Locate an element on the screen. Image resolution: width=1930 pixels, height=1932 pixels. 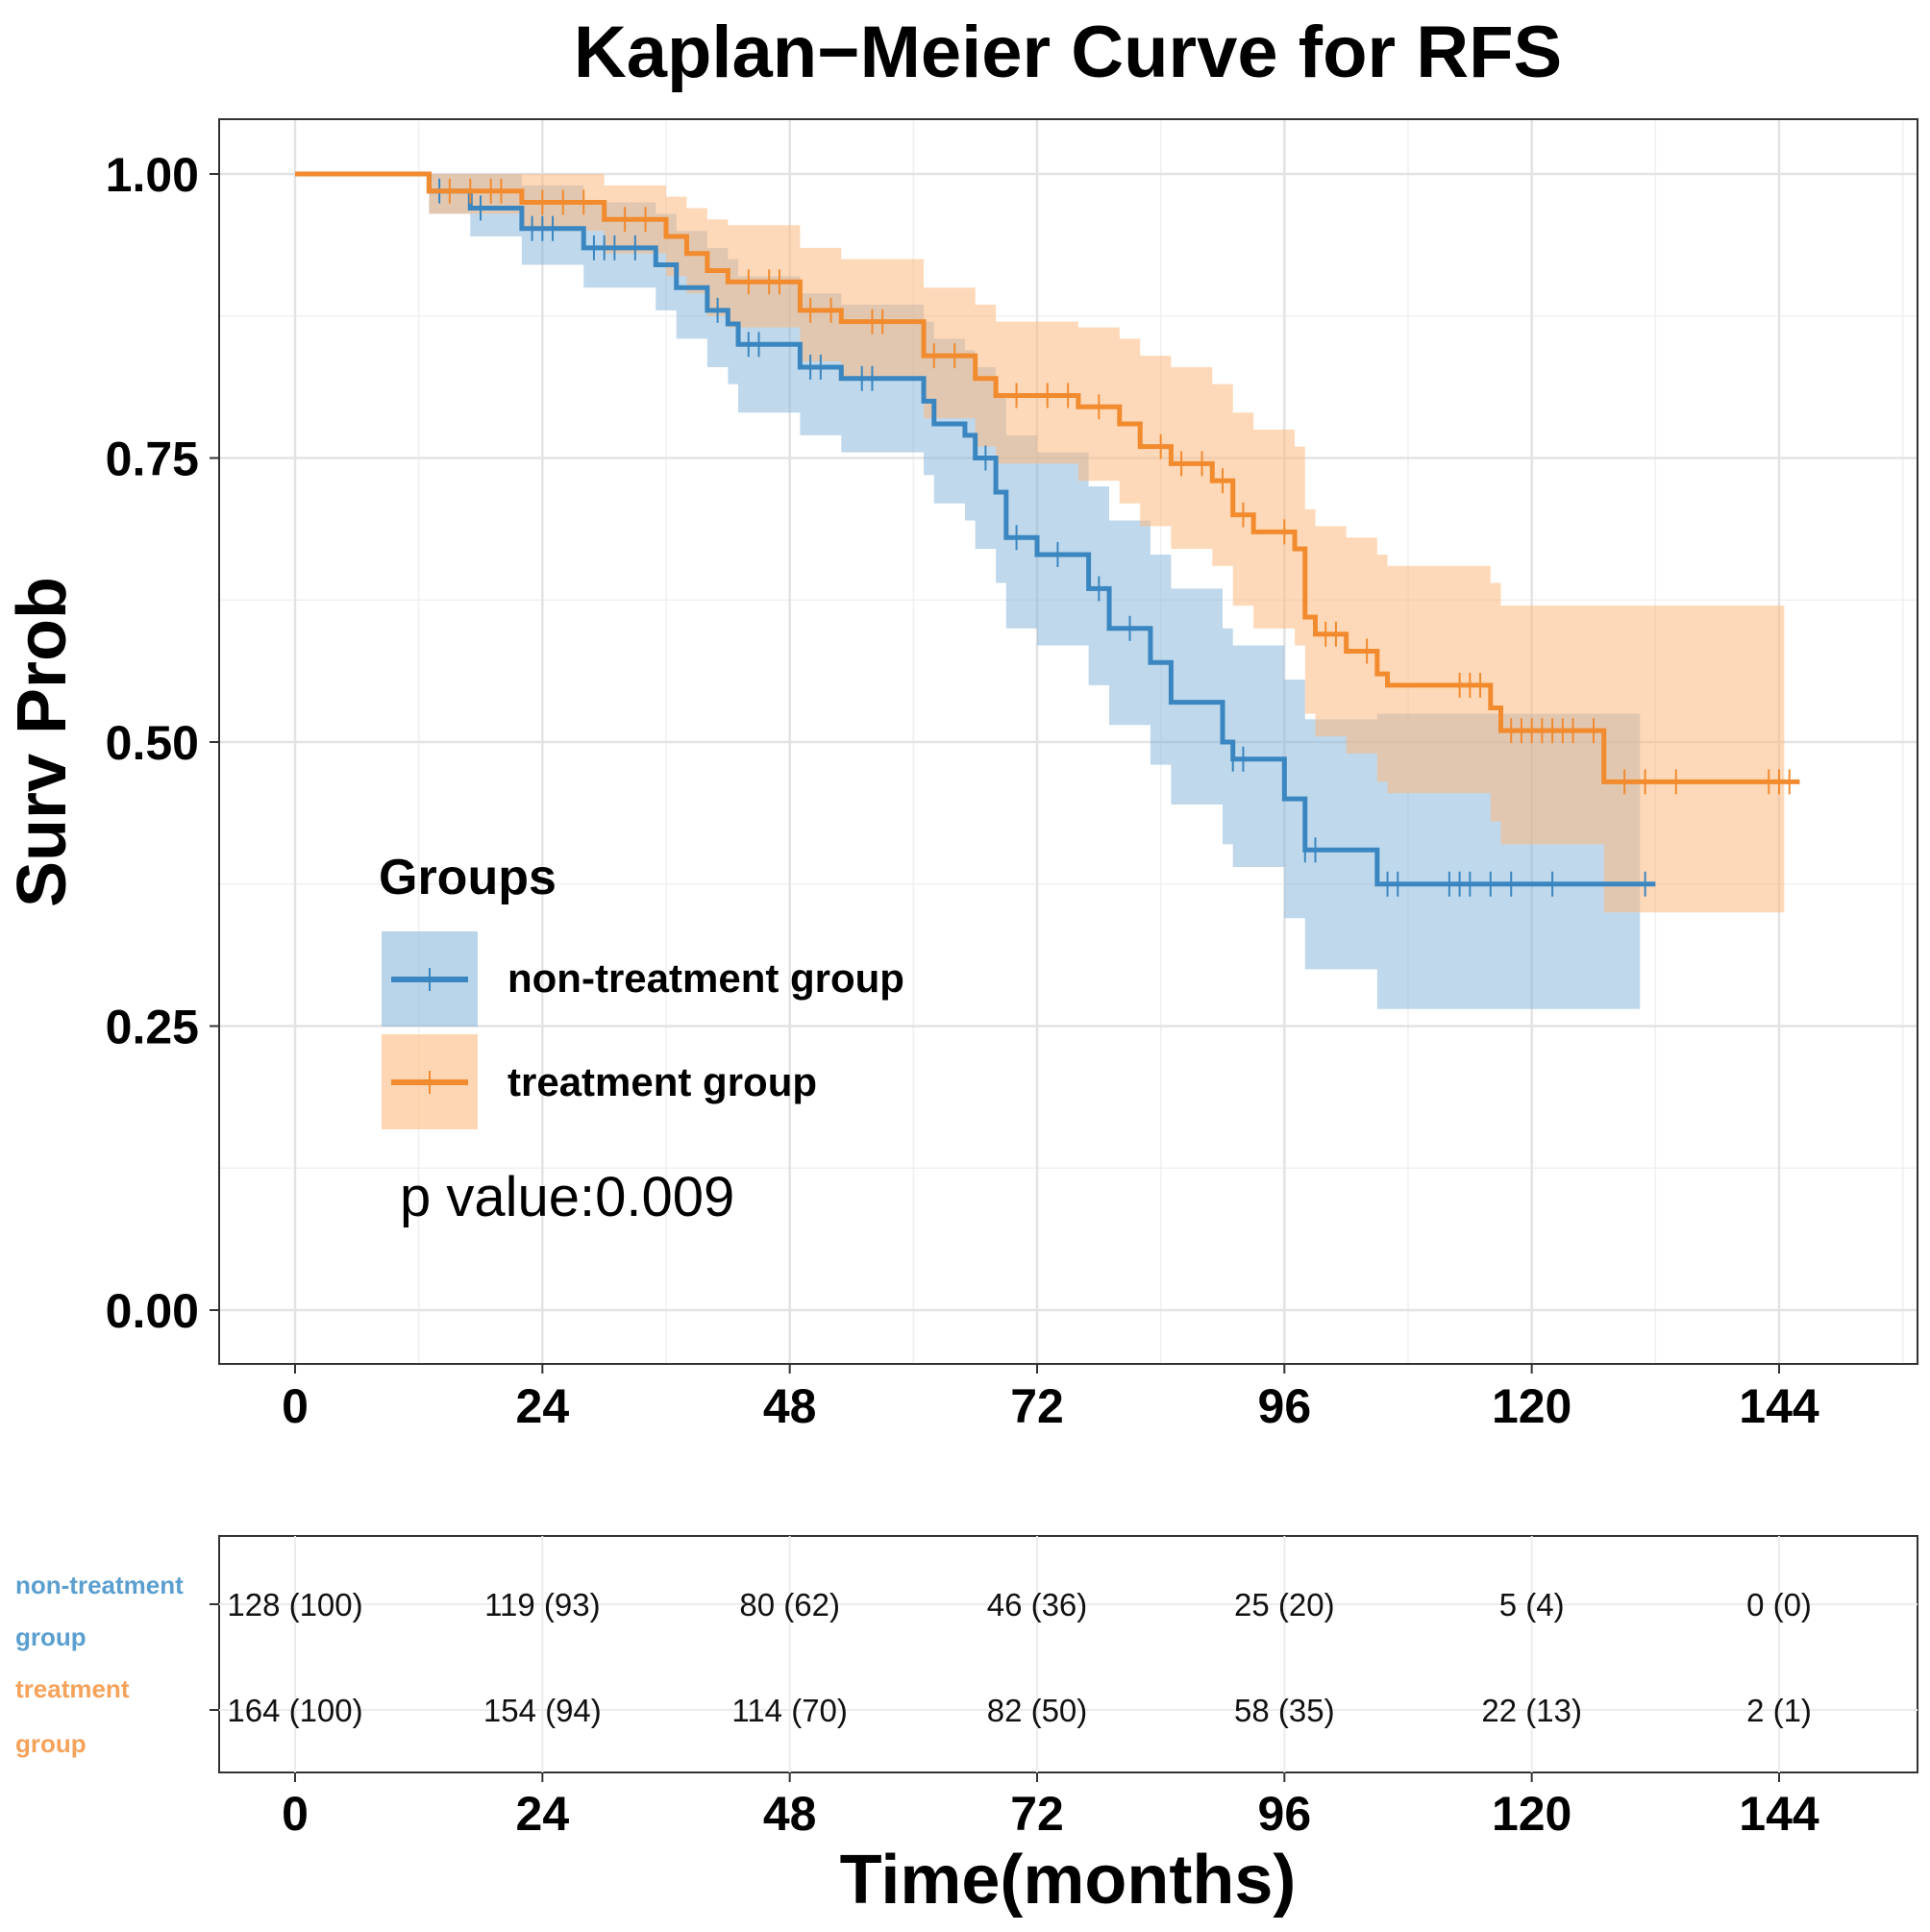
x-tick-label: 72 is located at coordinates (1037, 1406).